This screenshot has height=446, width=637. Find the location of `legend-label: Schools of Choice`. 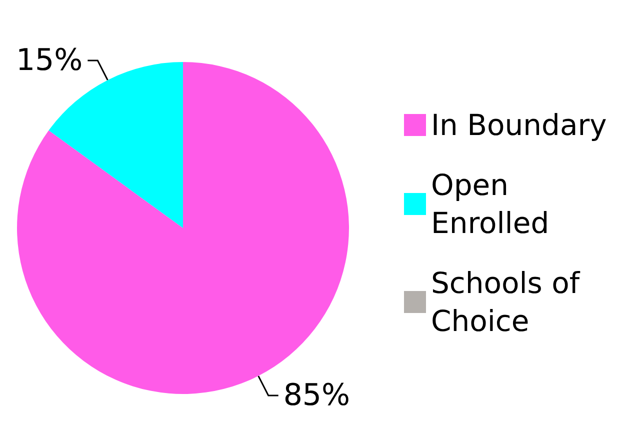

legend-label: Schools of Choice is located at coordinates (510, 302).